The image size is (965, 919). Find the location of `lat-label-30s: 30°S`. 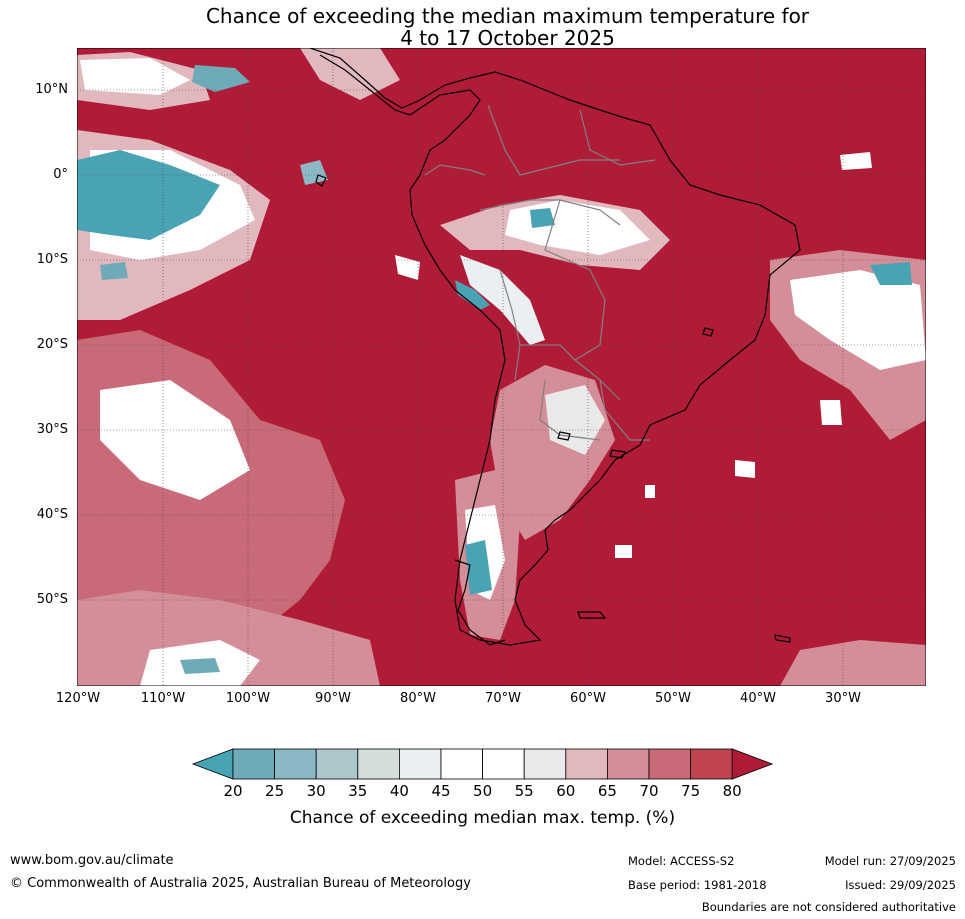

lat-label-30s: 30°S is located at coordinates (52, 429).